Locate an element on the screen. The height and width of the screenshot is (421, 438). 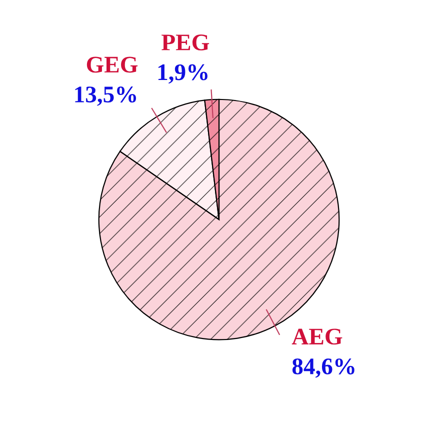
slice-label: GEG is located at coordinates (112, 64).